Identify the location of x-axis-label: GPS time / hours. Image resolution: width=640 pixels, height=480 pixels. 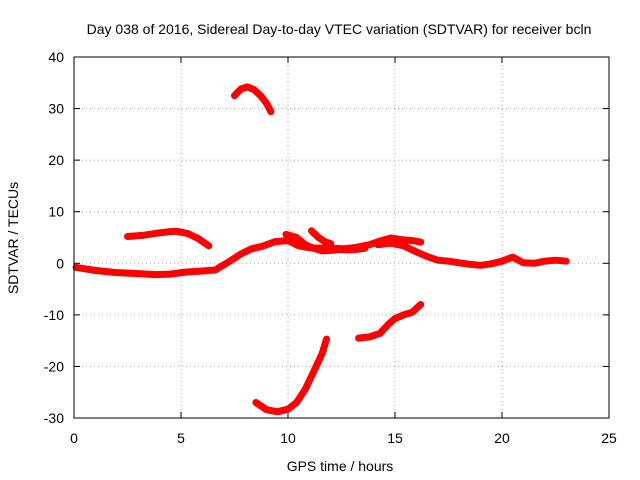
(340, 466).